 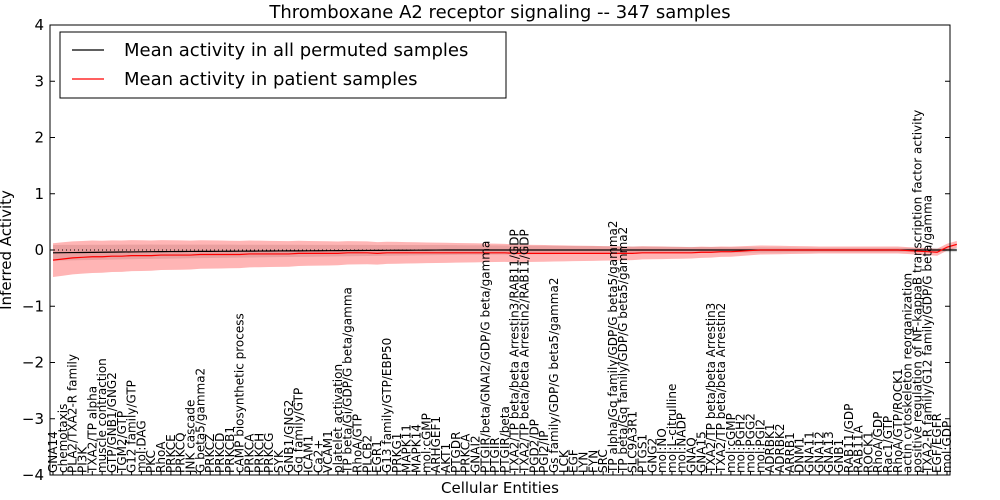 What do you see at coordinates (642, 453) in the screenshot?
I see `entity-label: PTGS1` at bounding box center [642, 453].